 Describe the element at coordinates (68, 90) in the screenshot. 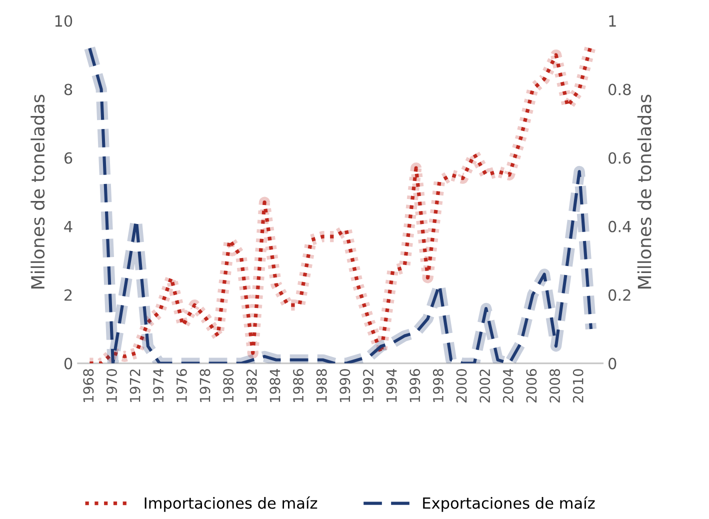

I see `y-tick-label: 8` at that location.